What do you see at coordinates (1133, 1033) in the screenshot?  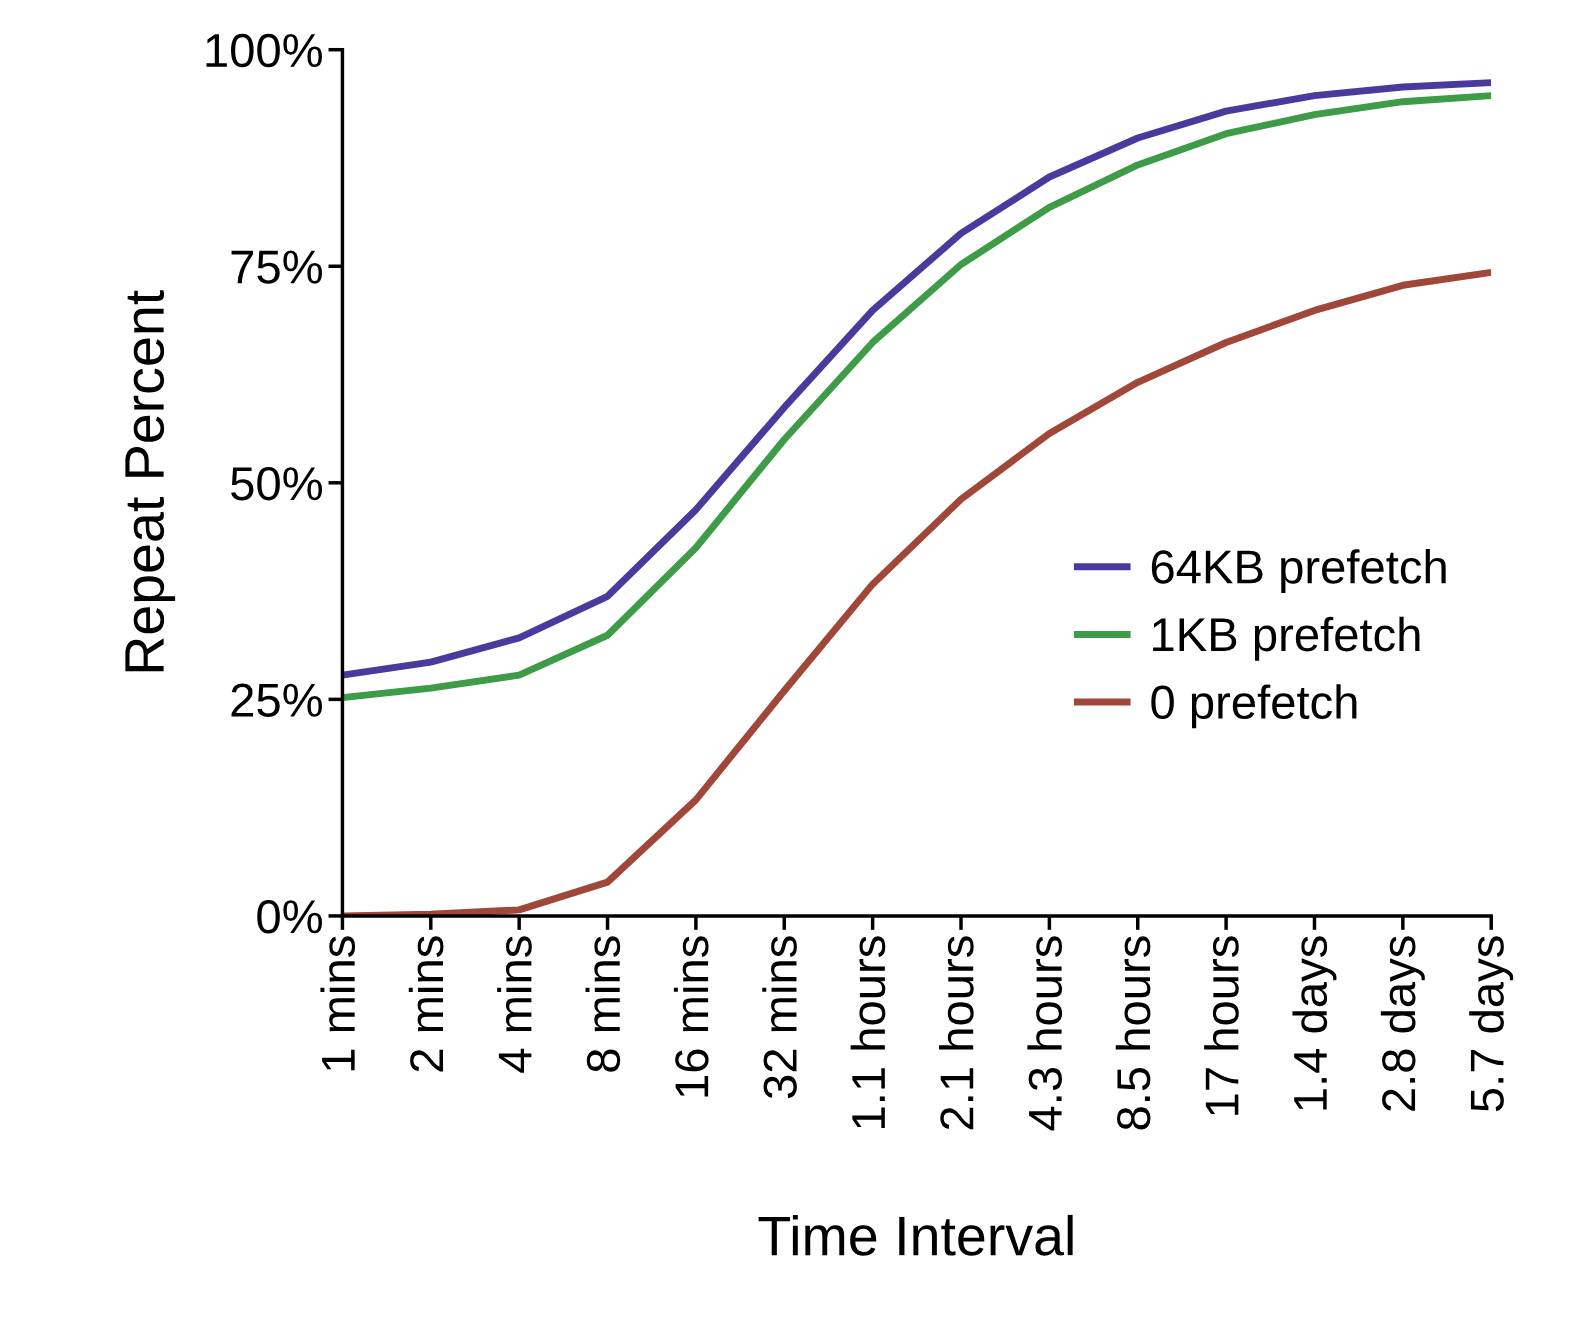 I see `x-tick-label: 8.5 hours` at bounding box center [1133, 1033].